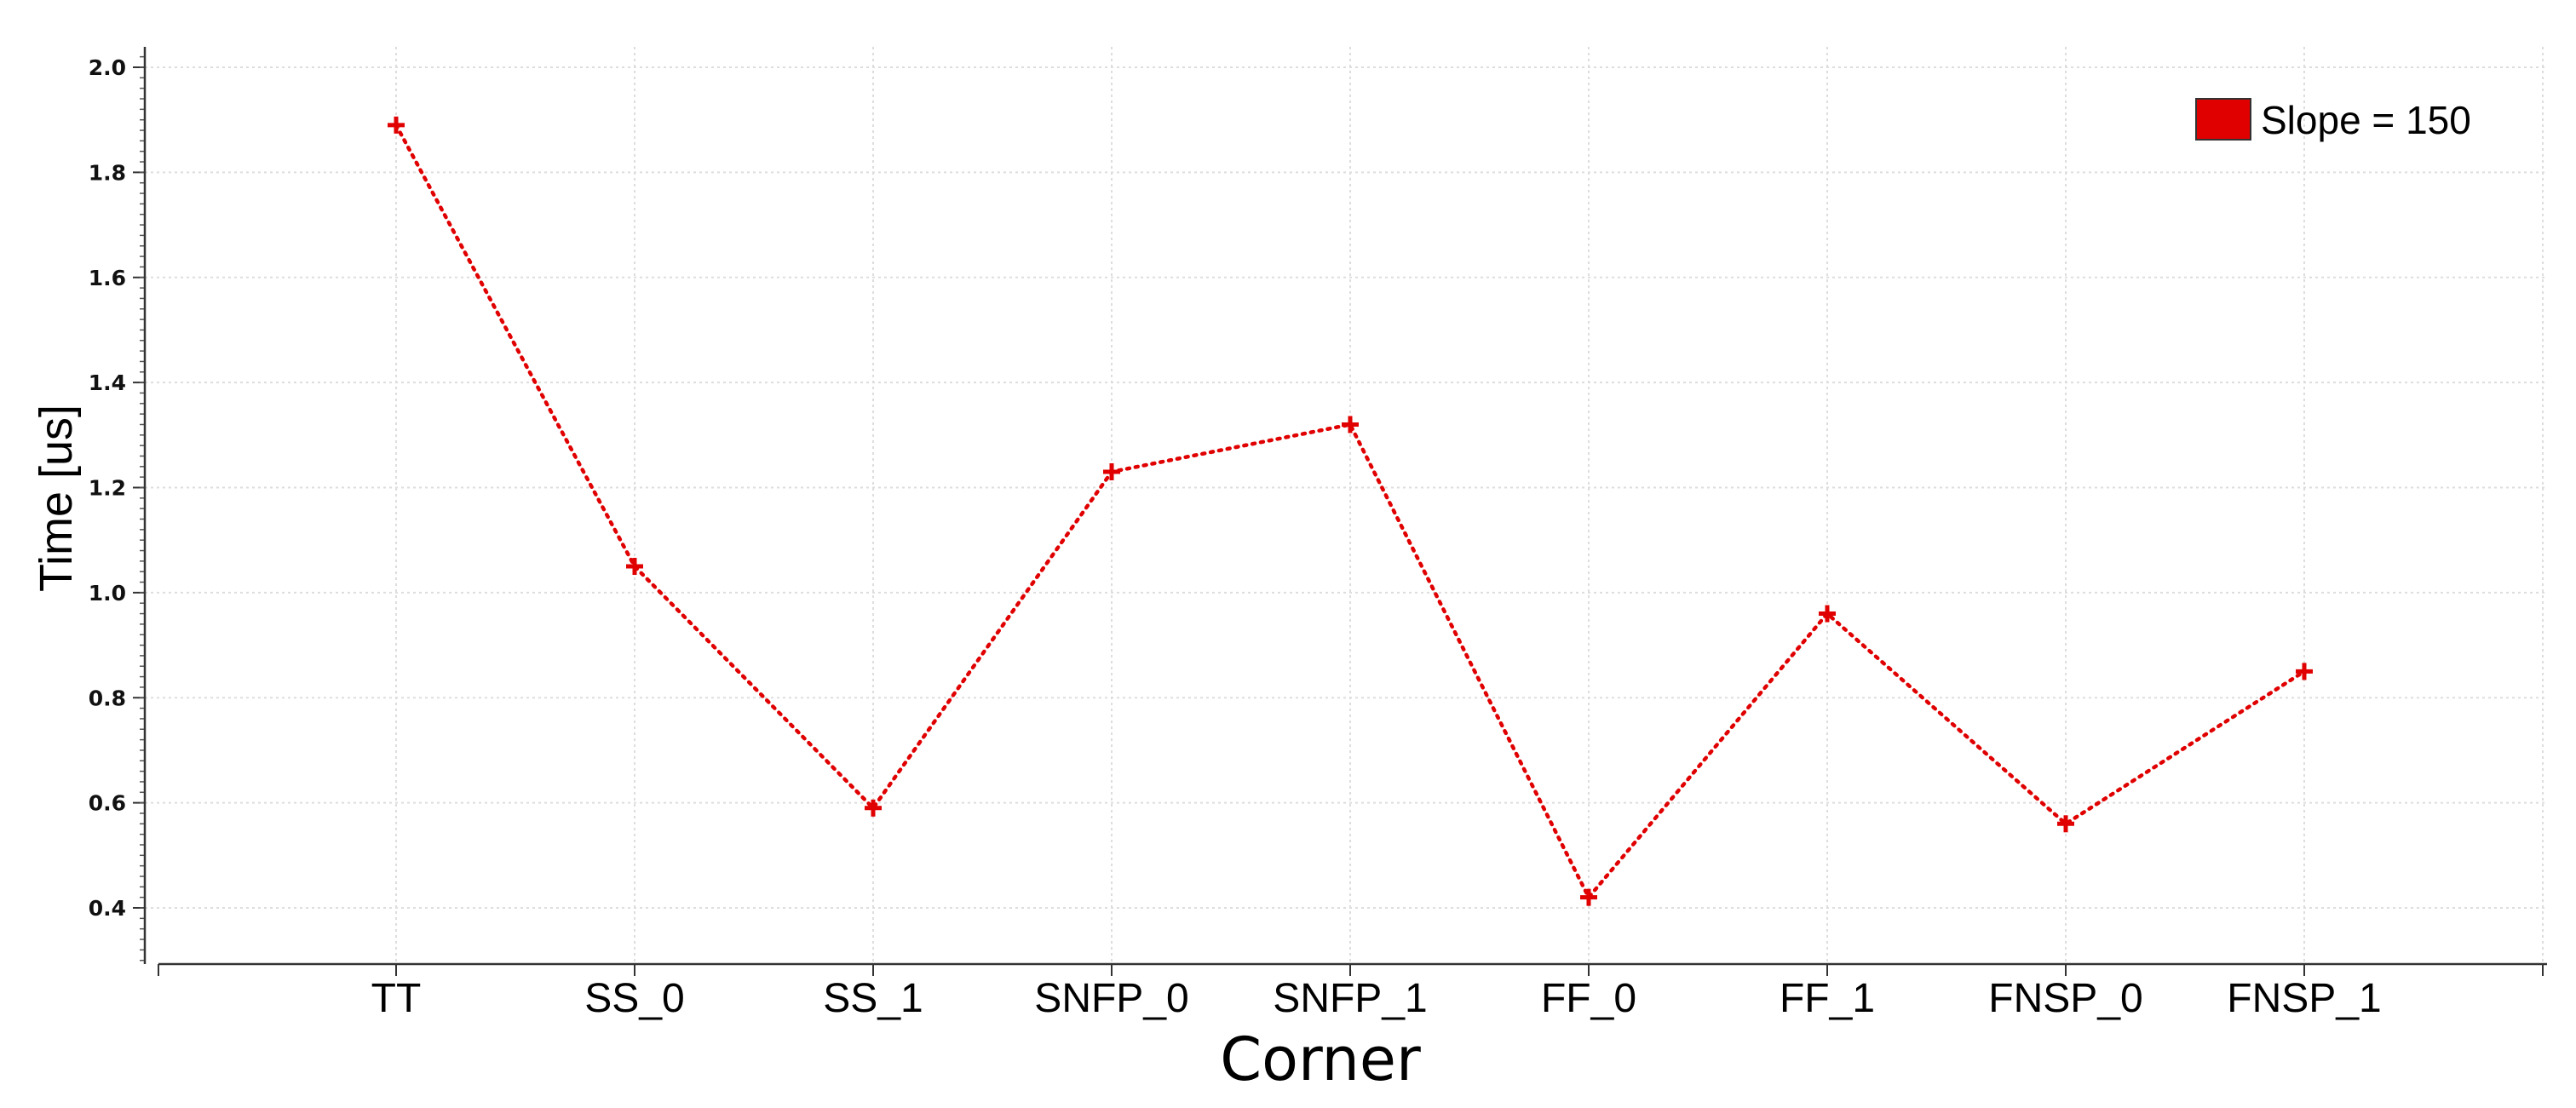 The height and width of the screenshot is (1108, 2576). Describe the element at coordinates (397, 998) in the screenshot. I see `x-tick-label: TT` at that location.